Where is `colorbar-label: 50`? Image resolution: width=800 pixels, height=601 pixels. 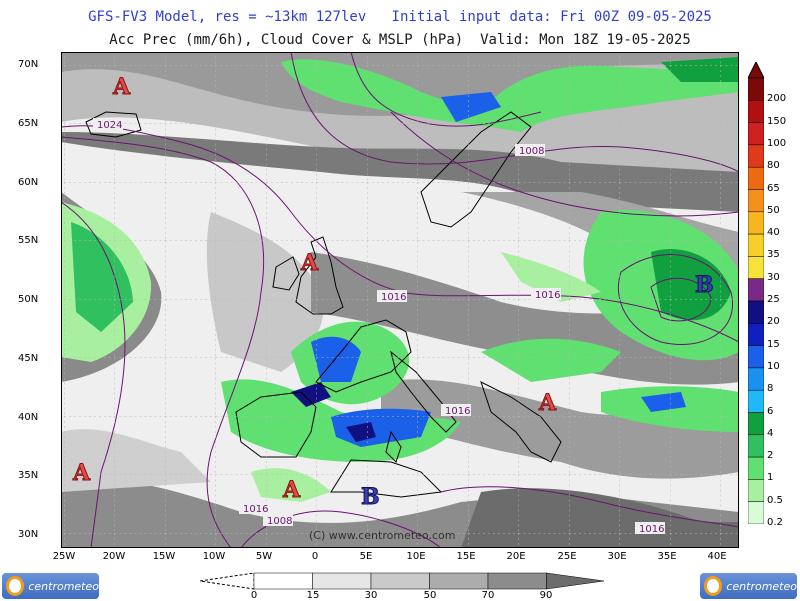
colorbar-label: 50 is located at coordinates (773, 210).